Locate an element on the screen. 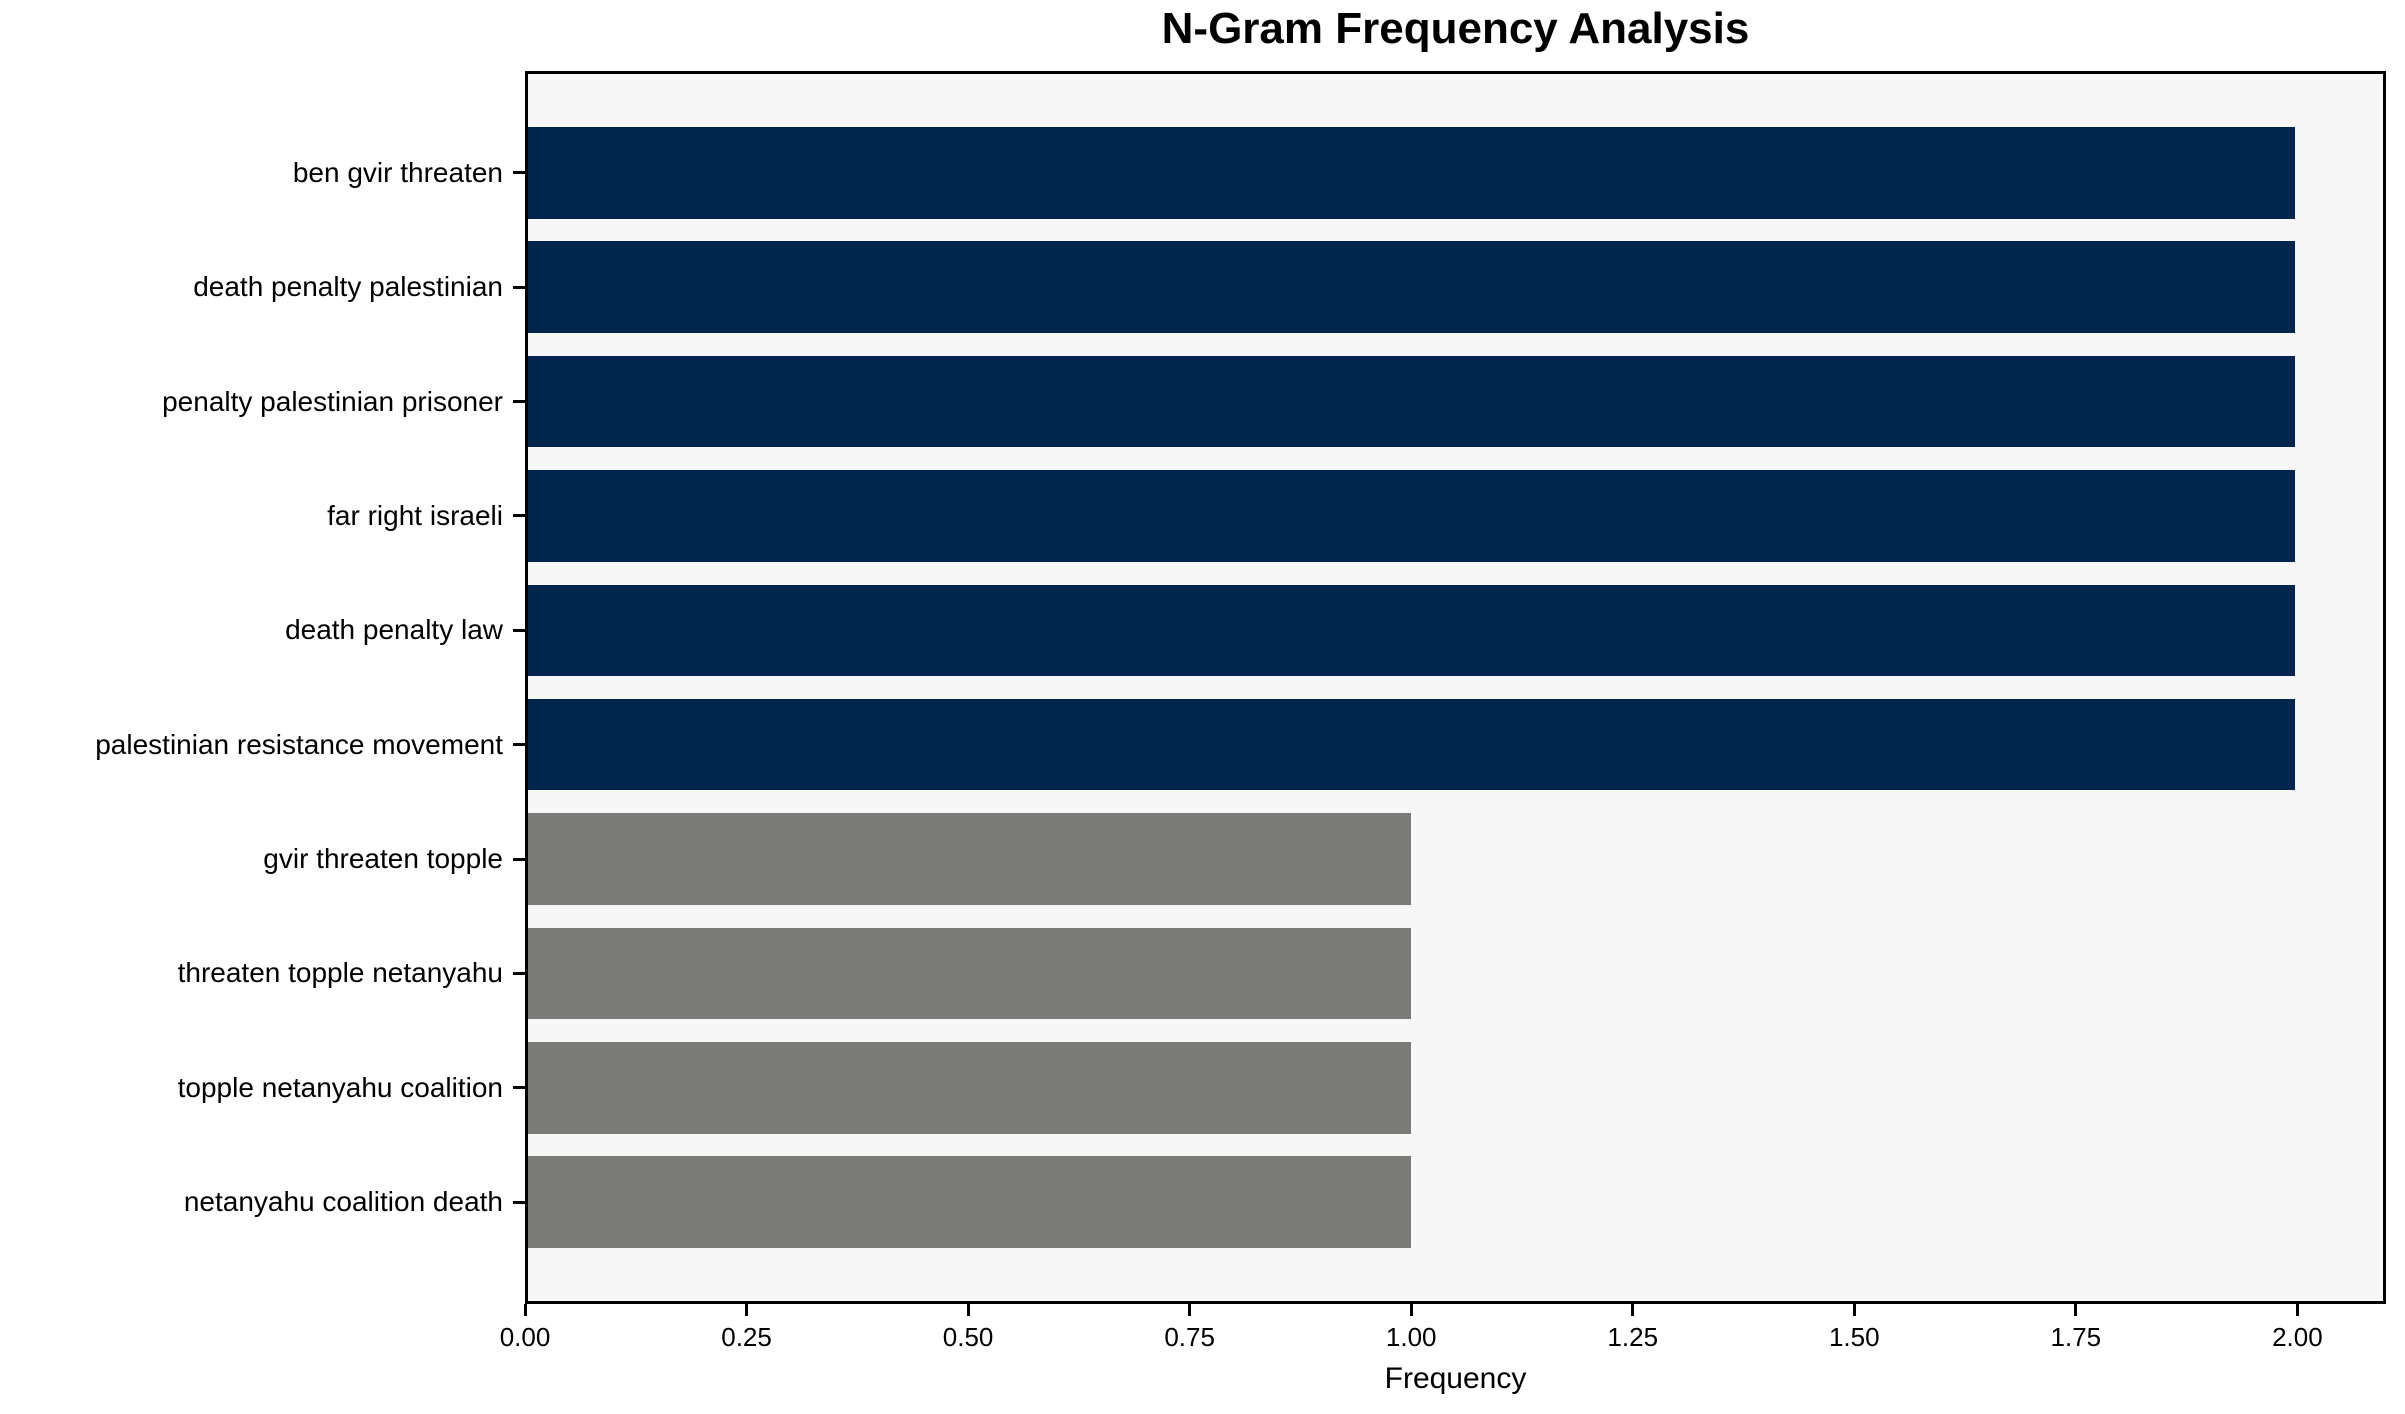  y-tick-label: penalty palestinian prisoner is located at coordinates (332, 401).